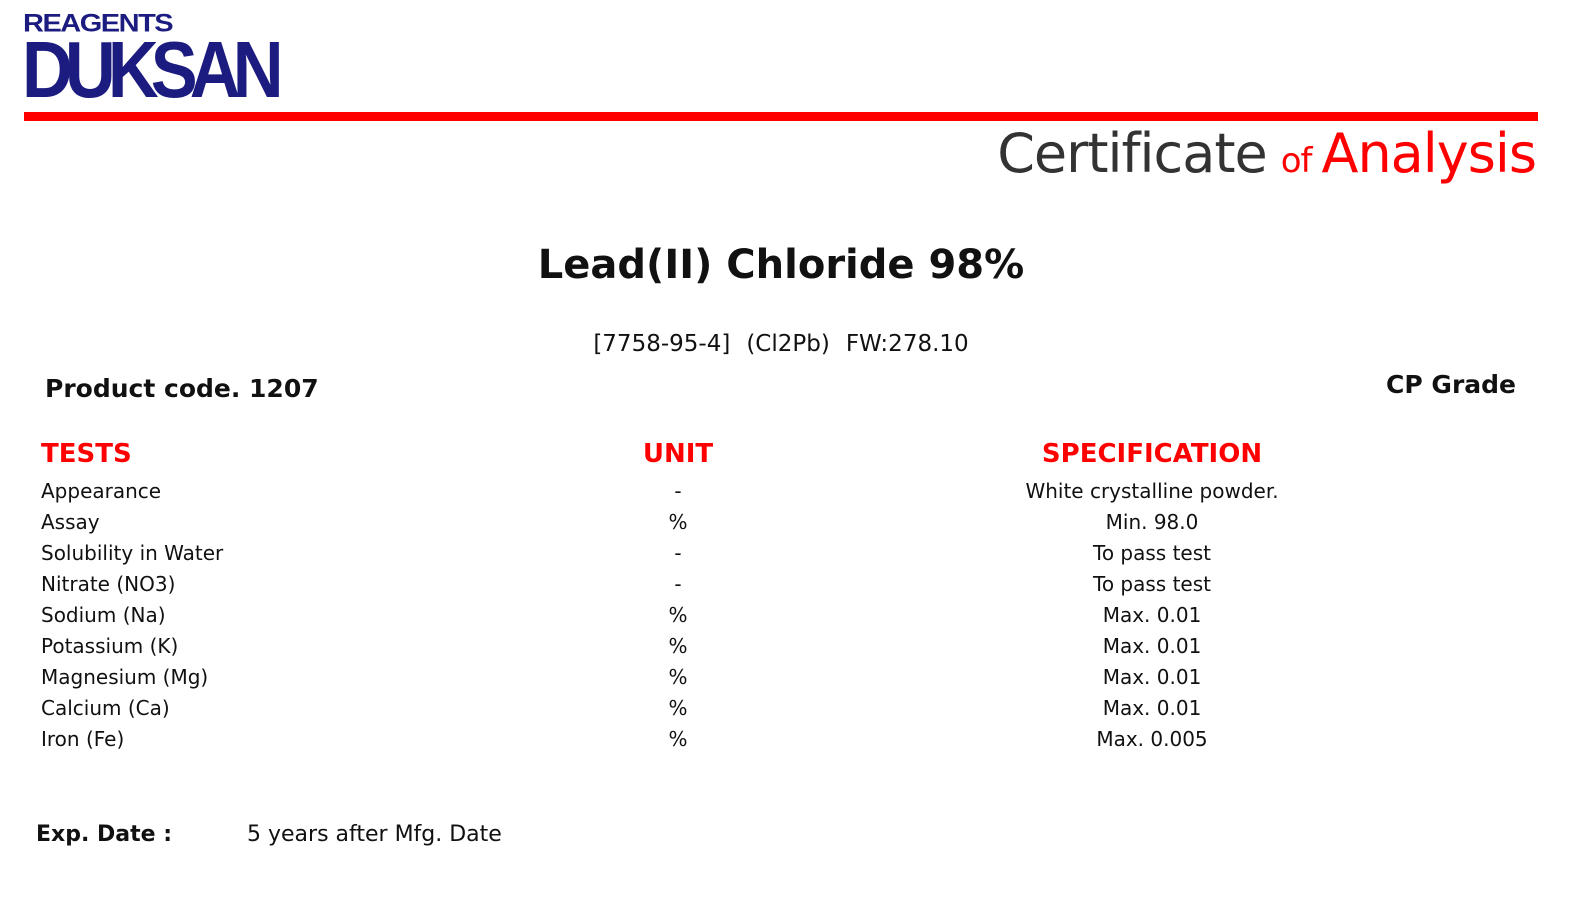 The width and height of the screenshot is (1574, 922). Describe the element at coordinates (1152, 522) in the screenshot. I see `test-specification: Min. 98.0` at that location.